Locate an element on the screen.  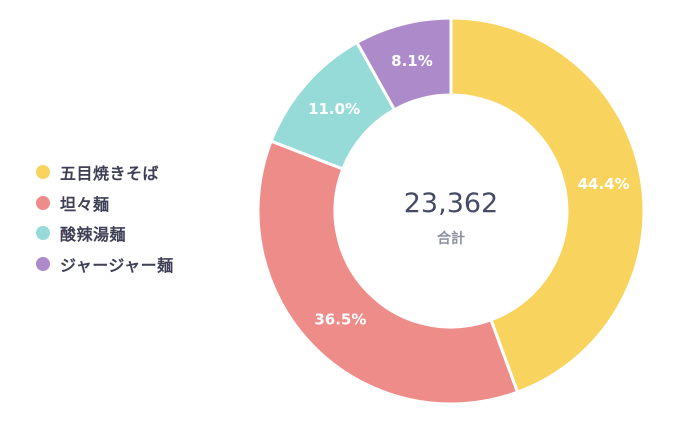
slice-jajamen is located at coordinates (404, 64).